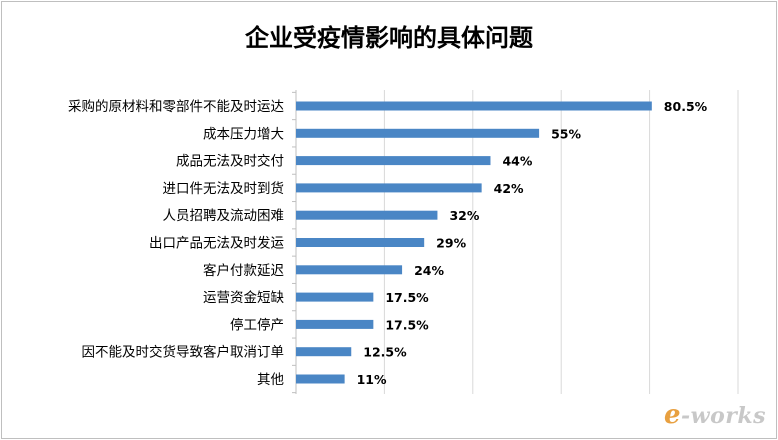 This screenshot has height=440, width=778. I want to click on category-label: 成本压力增大, so click(243, 134).